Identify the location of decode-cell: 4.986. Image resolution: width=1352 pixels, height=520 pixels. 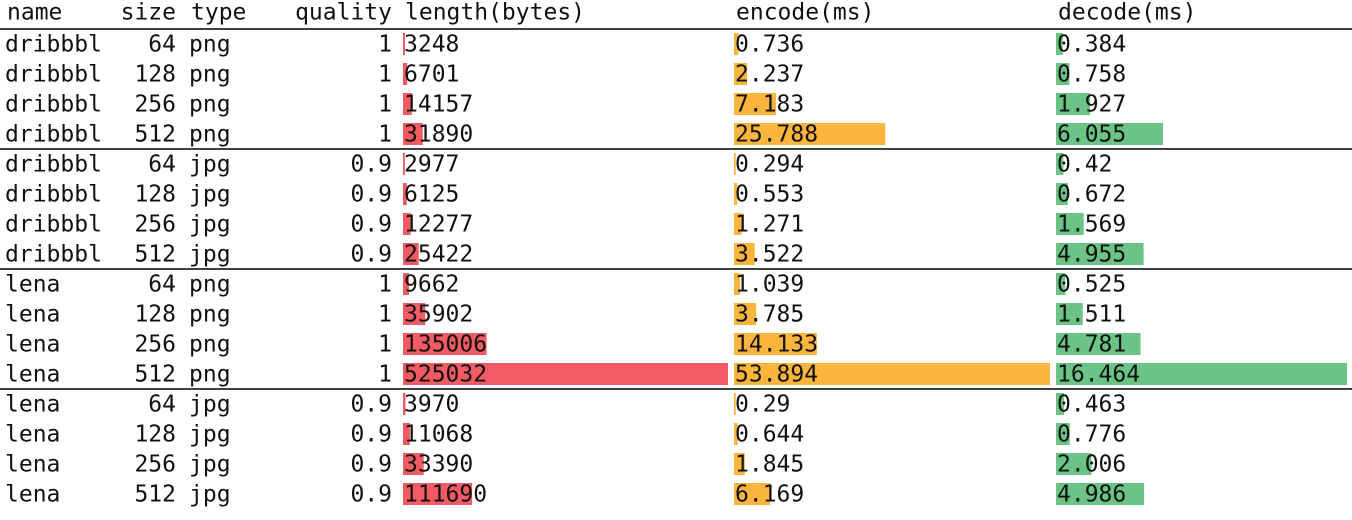
(1091, 495).